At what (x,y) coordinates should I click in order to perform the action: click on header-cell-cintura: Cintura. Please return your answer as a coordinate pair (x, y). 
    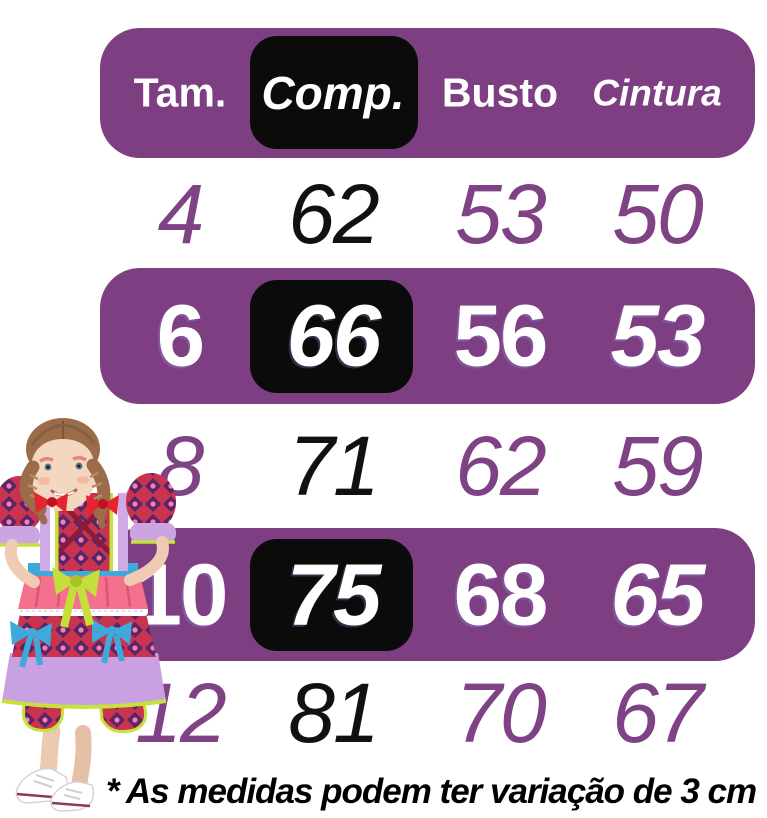
    Looking at the image, I should click on (657, 93).